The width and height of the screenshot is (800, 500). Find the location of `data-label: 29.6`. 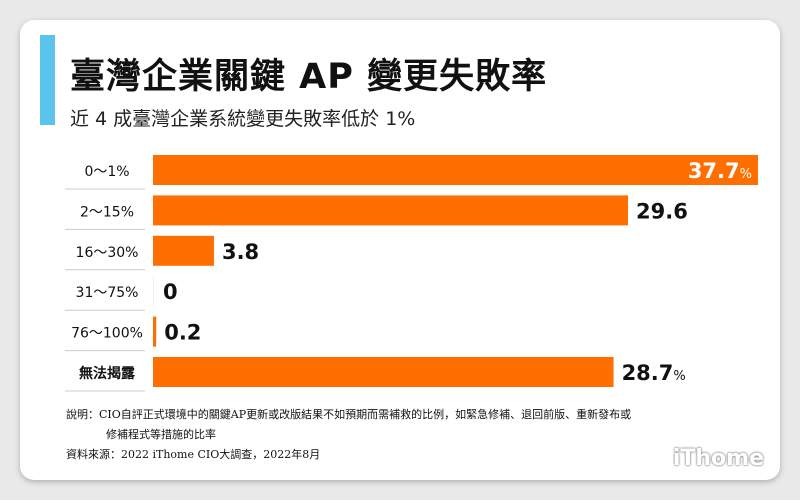

data-label: 29.6 is located at coordinates (662, 211).